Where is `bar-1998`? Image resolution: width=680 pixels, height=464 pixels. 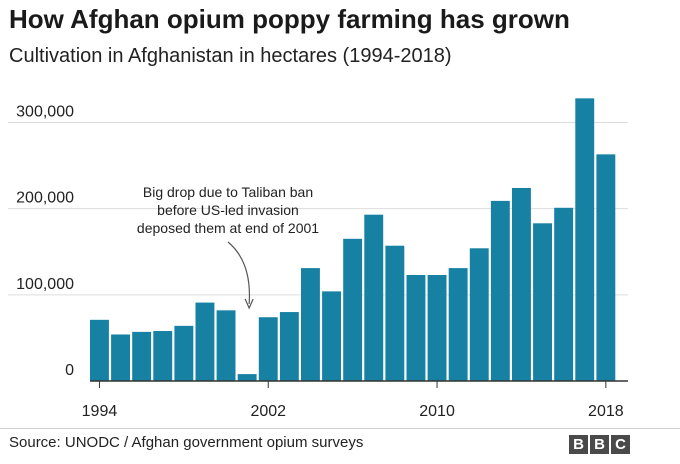
bar-1998 is located at coordinates (184, 353).